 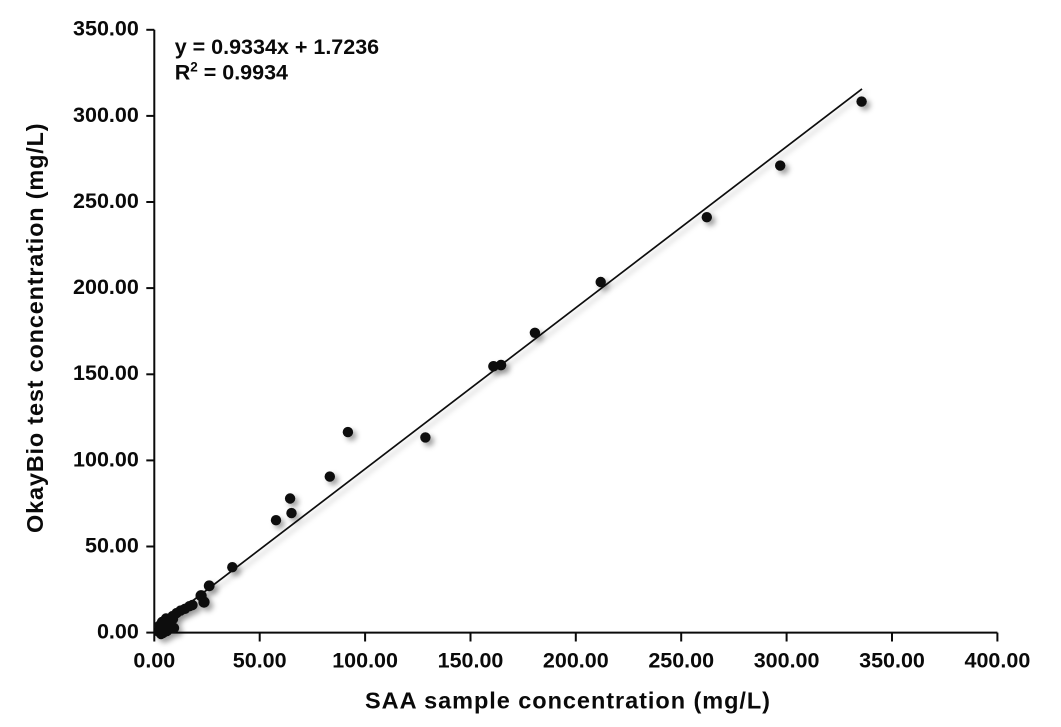 What do you see at coordinates (998, 660) in the screenshot?
I see `svg-text: 400.00` at bounding box center [998, 660].